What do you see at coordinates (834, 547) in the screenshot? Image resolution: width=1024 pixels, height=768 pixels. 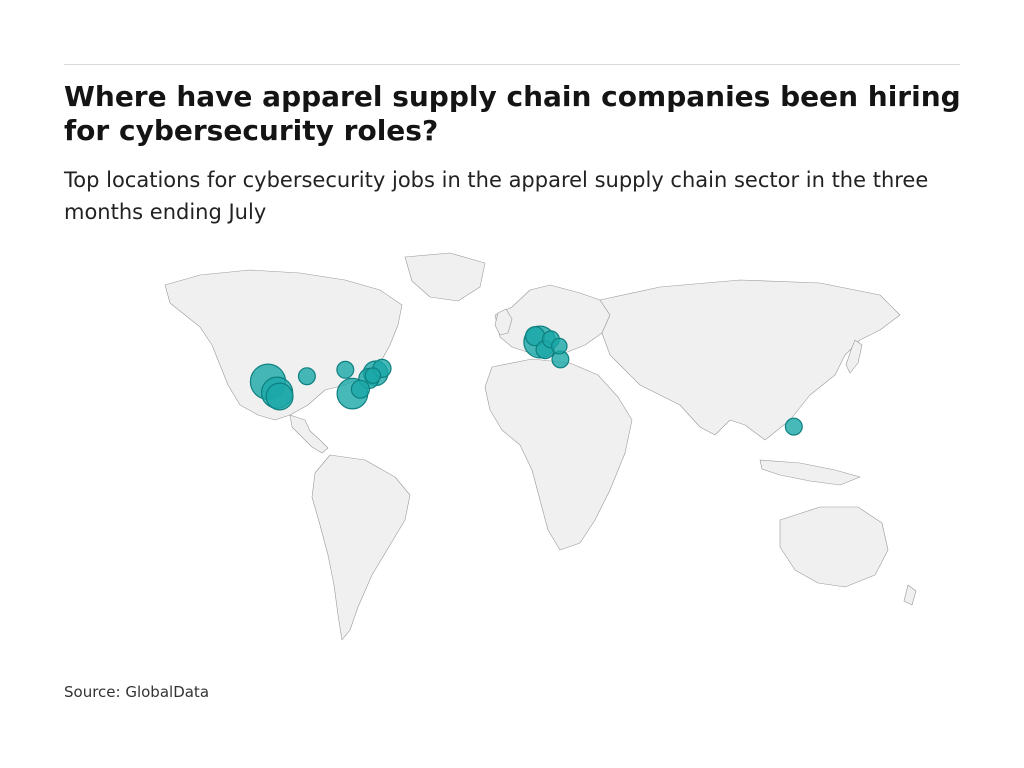 I see `australia-landmass` at bounding box center [834, 547].